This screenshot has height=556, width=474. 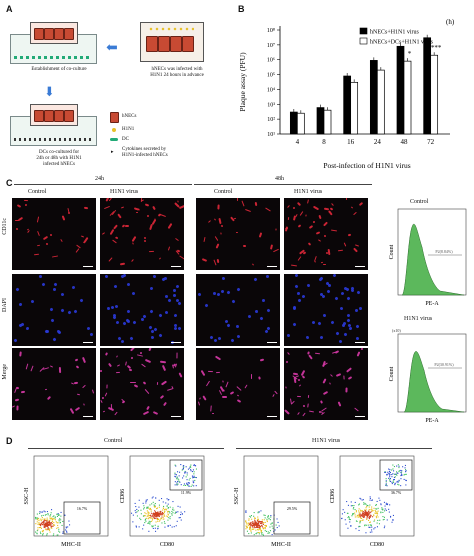 I want to click on group-control-line, so click(x=126, y=448).